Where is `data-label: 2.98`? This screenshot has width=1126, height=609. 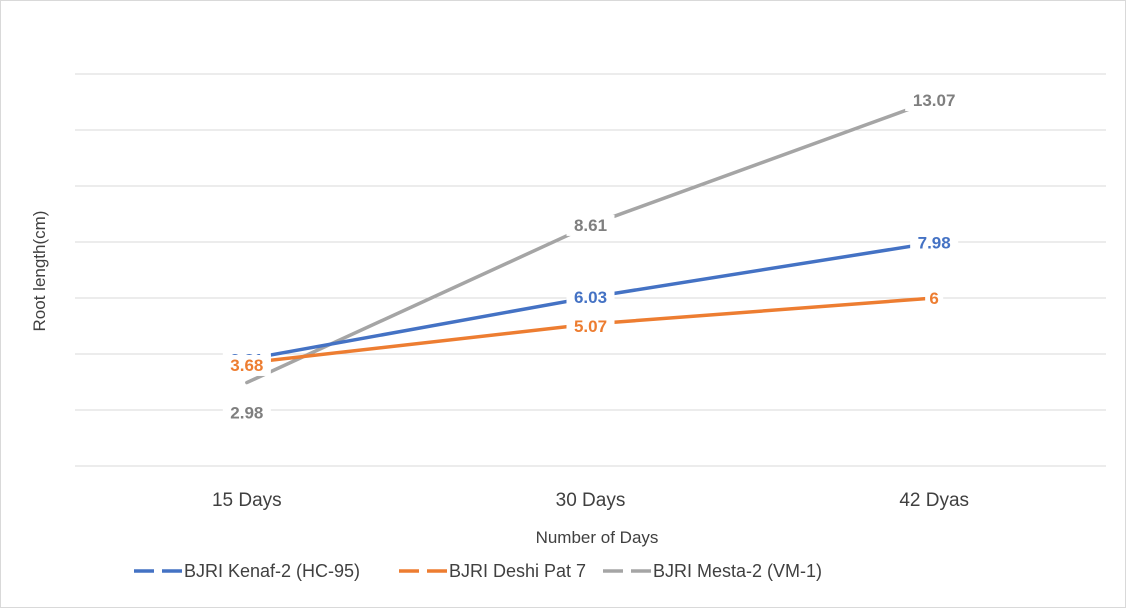
data-label: 2.98 is located at coordinates (246, 413).